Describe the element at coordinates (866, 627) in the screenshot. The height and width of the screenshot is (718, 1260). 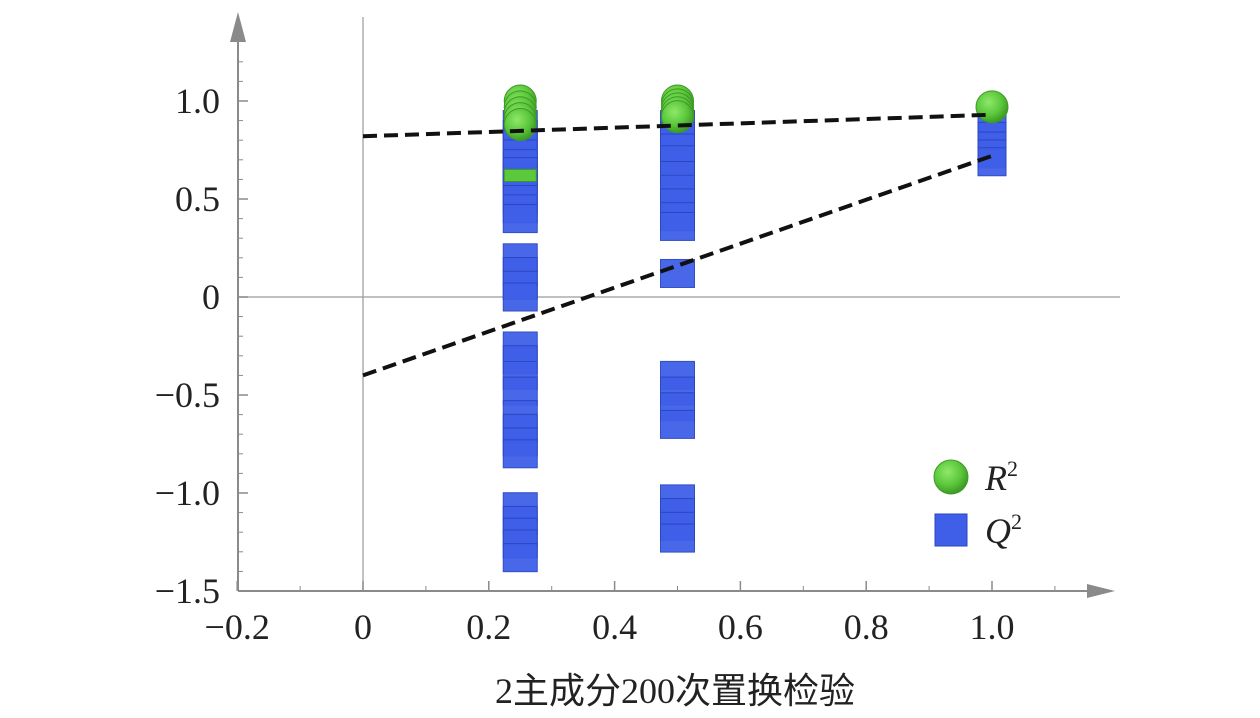
I see `x-tick-label: 0.8` at that location.